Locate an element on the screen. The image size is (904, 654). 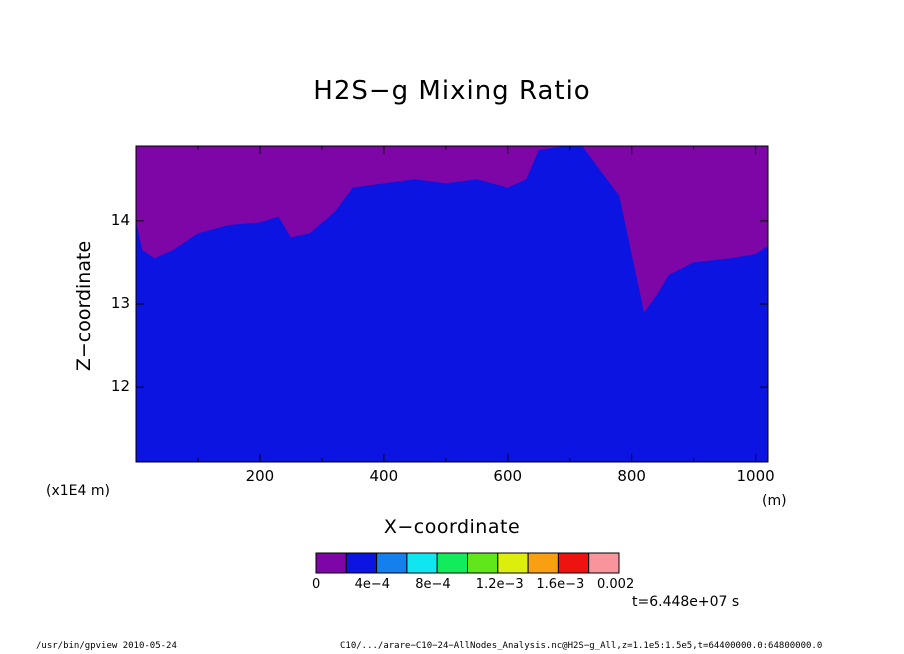
colorbar-label: 0.002 is located at coordinates (616, 584).